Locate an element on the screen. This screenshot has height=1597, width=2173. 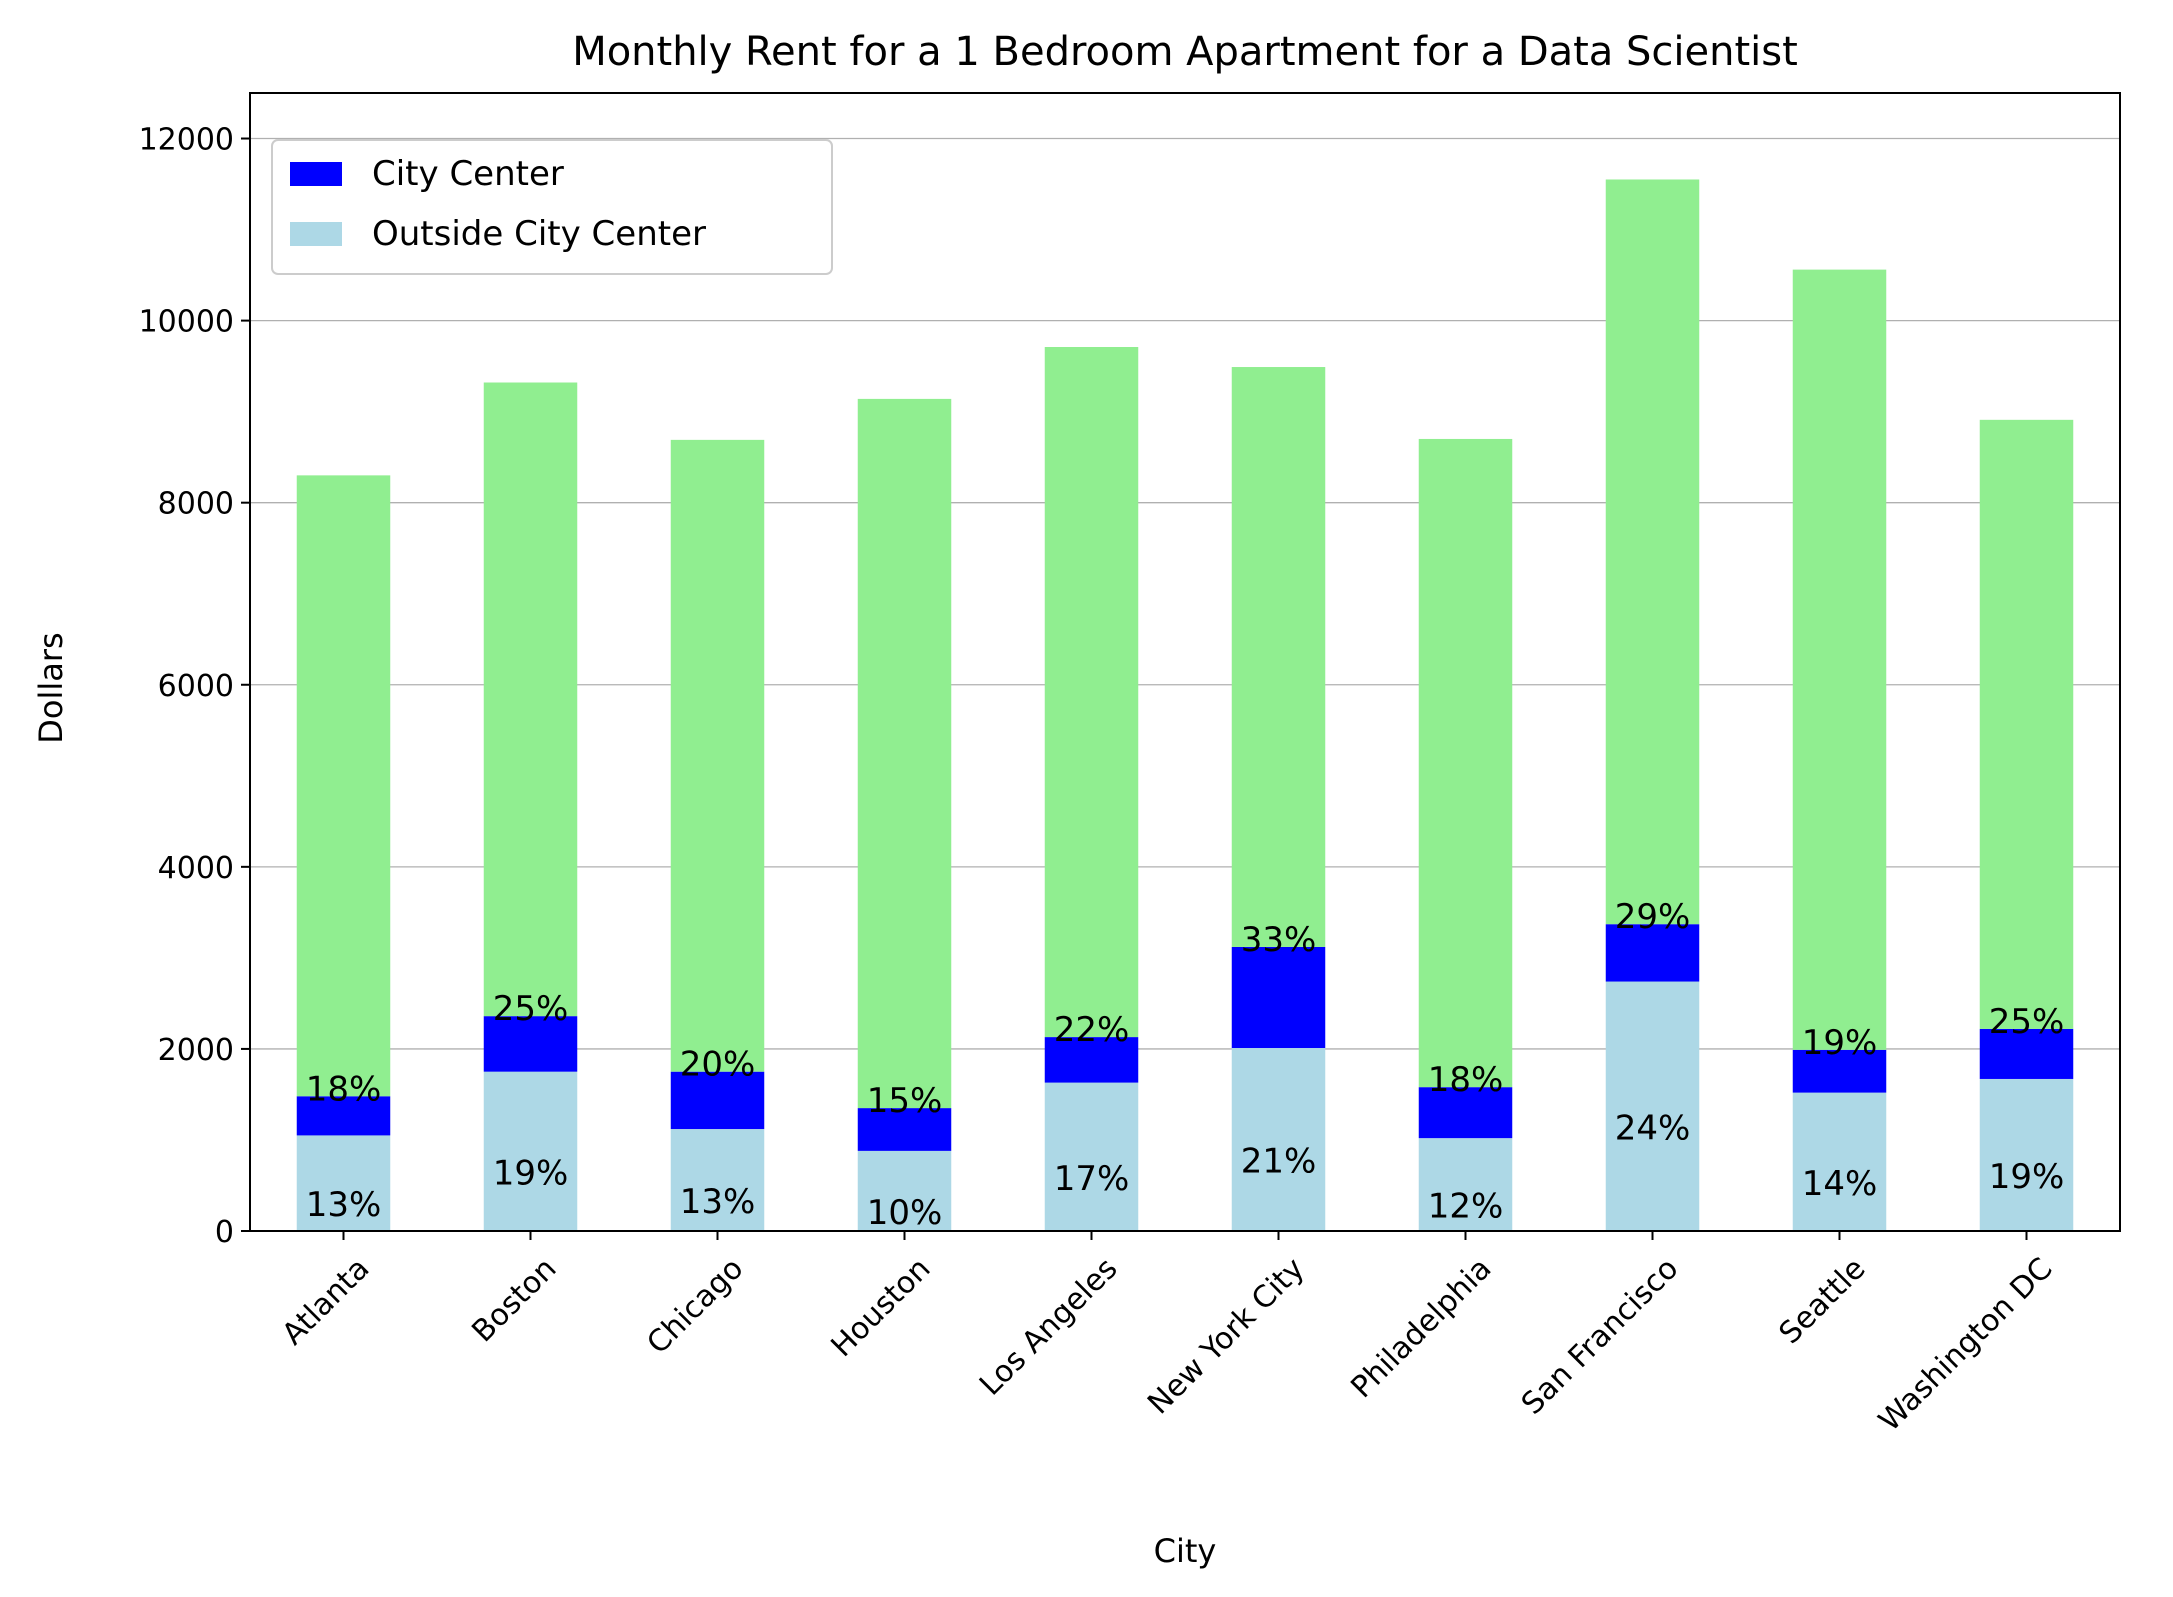
x-tick-label: Chicago is located at coordinates (695, 1306).